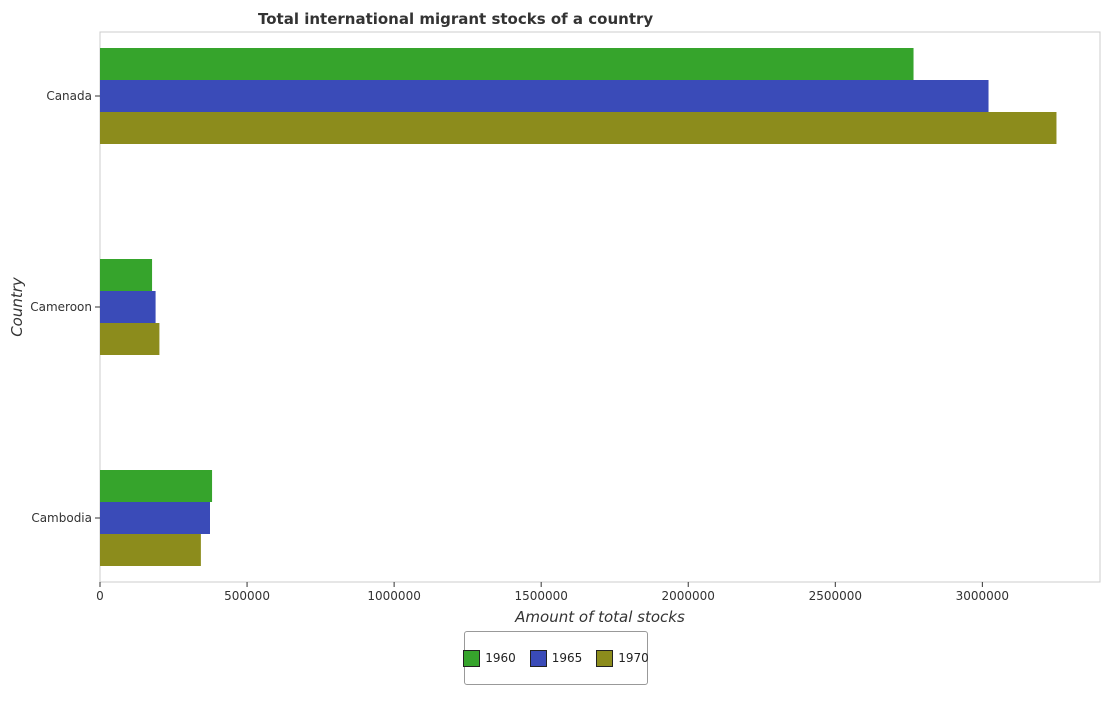 This screenshot has height=704, width=1110. I want to click on bar-cambodia-1970, so click(150, 550).